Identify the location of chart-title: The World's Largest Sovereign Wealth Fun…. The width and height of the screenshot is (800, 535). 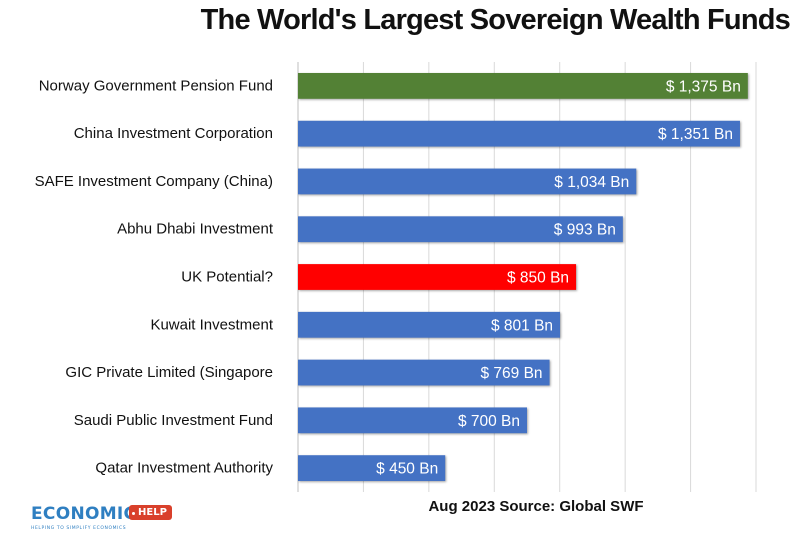
(495, 20).